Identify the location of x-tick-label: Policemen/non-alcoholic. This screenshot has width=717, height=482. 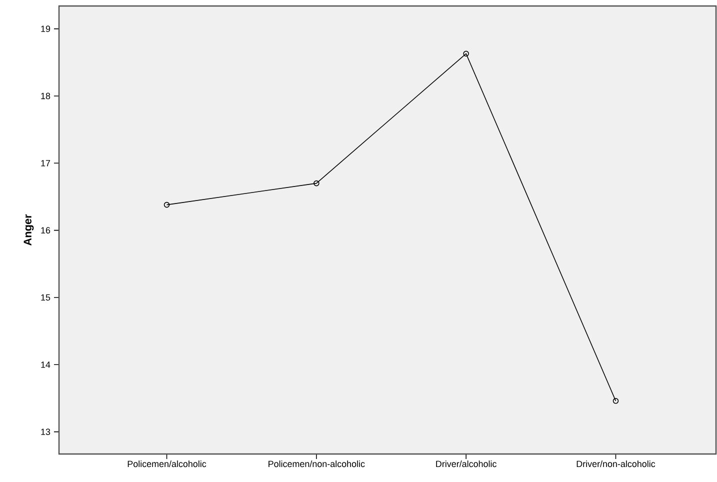
(316, 464).